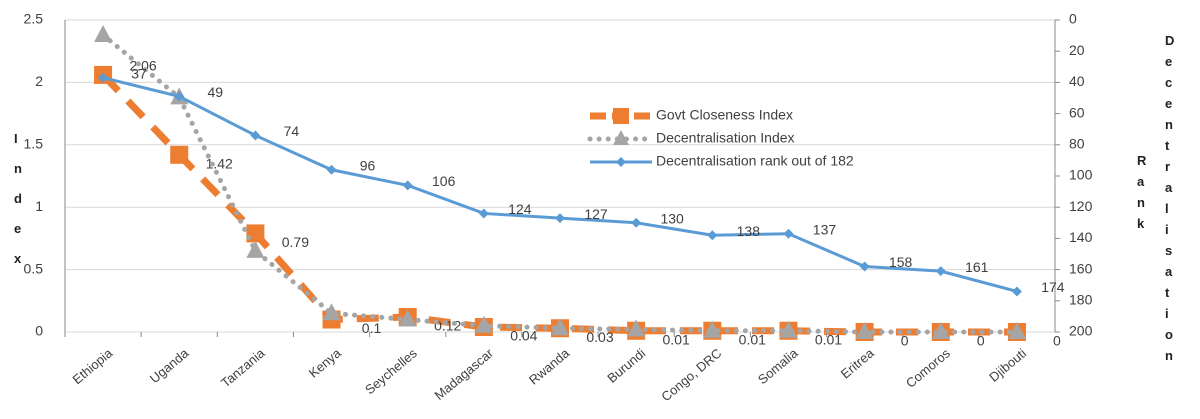  Describe the element at coordinates (1007, 364) in the screenshot. I see `x-tick-label: Djibouti` at that location.